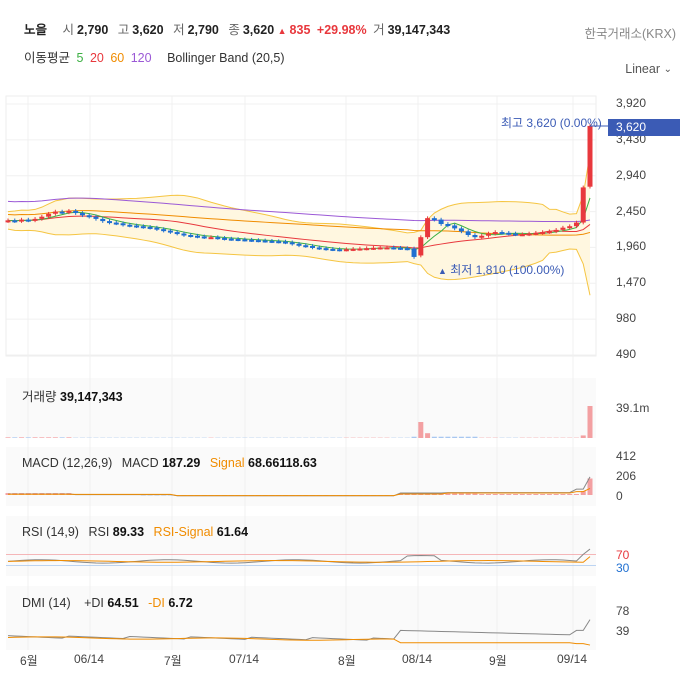 The height and width of the screenshot is (697, 680). I want to click on macd-signal-label: Signal, so click(227, 463).